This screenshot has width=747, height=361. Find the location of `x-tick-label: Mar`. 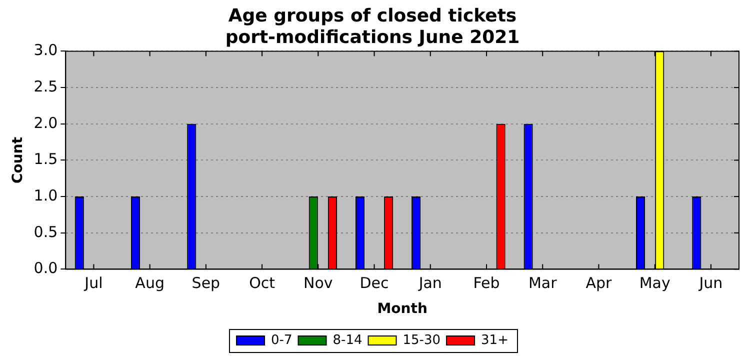

x-tick-label: Mar is located at coordinates (543, 283).